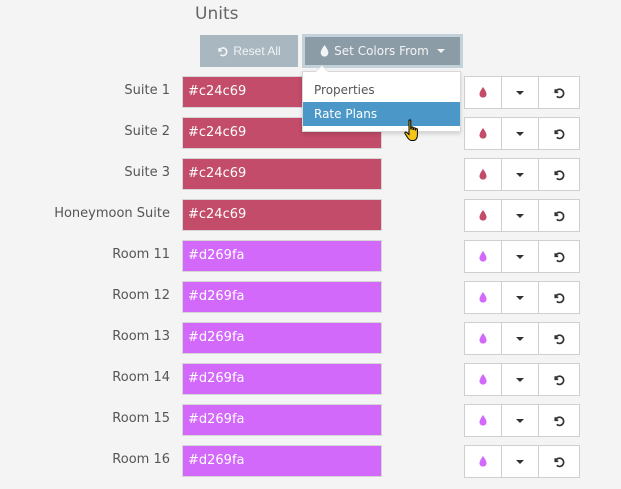  What do you see at coordinates (381, 114) in the screenshot?
I see `dropdown-item-rate-plans: Rate Plans` at bounding box center [381, 114].